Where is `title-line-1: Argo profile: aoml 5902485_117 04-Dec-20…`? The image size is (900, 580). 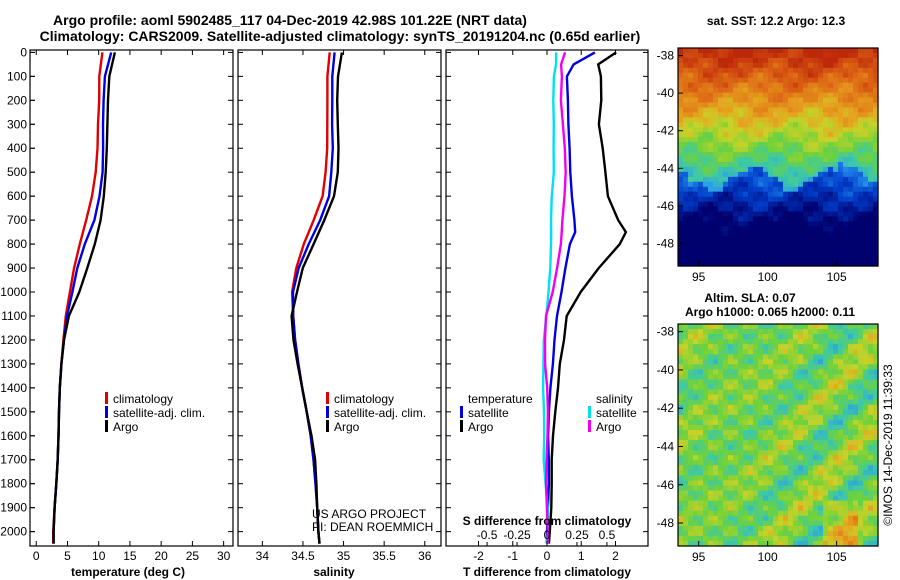 title-line-1: Argo profile: aoml 5902485_117 04-Dec-20… is located at coordinates (290, 20).